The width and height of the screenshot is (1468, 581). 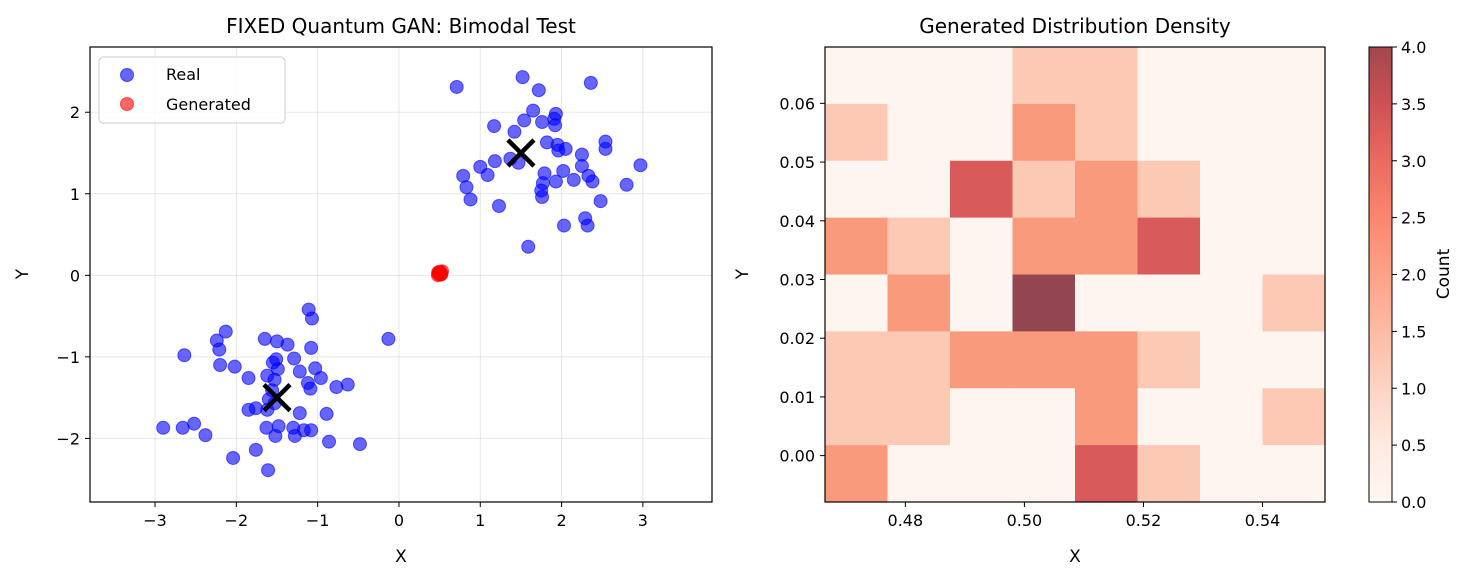 What do you see at coordinates (1075, 557) in the screenshot?
I see `heatmap-xlabel: X` at bounding box center [1075, 557].